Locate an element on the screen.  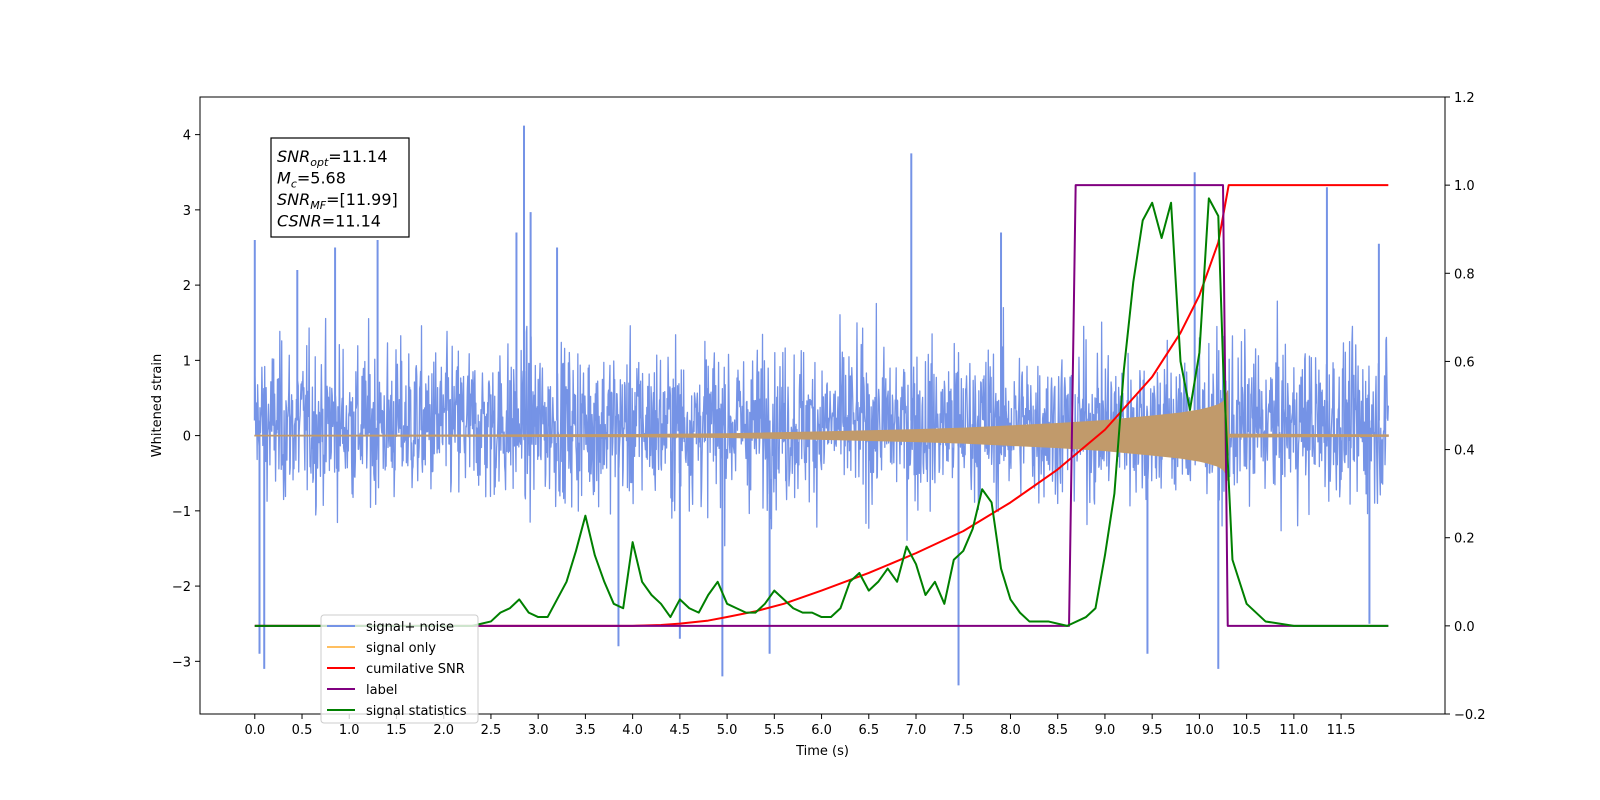
x-tick-label: 1.5 is located at coordinates (396, 730).